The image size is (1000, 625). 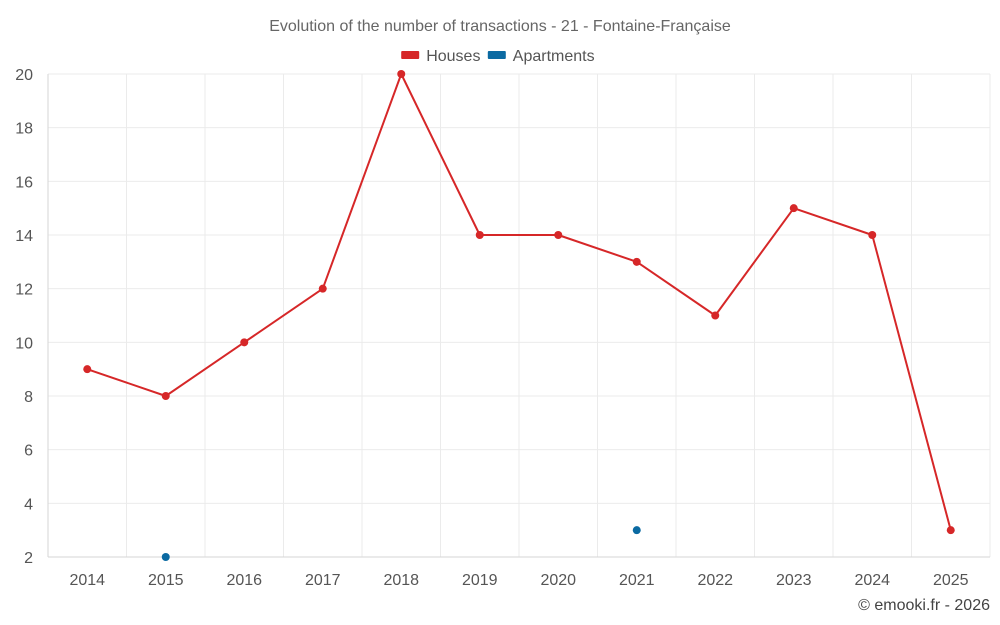 What do you see at coordinates (24, 317) in the screenshot?
I see `y-axis-tick-labels: 2 4 6 8 10 12 14 16 18 20` at bounding box center [24, 317].